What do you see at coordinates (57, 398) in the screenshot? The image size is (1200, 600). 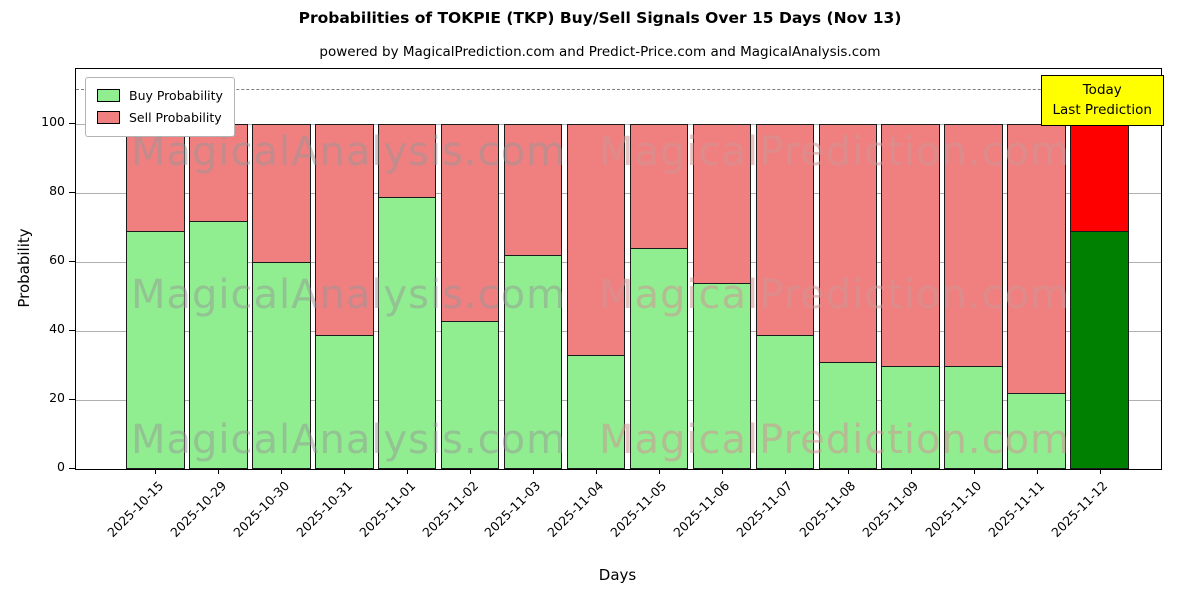 I see `y-tick-label: 20` at bounding box center [57, 398].